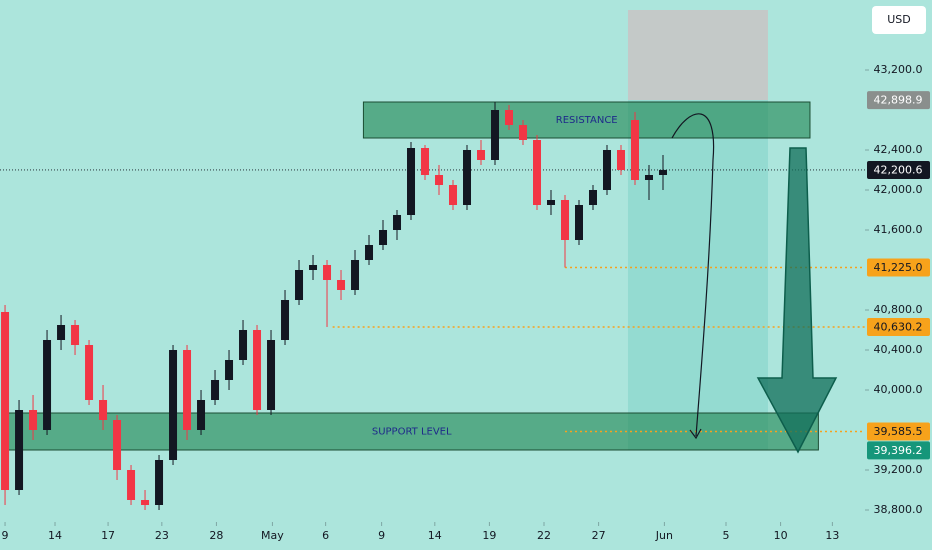 The width and height of the screenshot is (932, 550). I want to click on x-tick-label: May, so click(272, 535).